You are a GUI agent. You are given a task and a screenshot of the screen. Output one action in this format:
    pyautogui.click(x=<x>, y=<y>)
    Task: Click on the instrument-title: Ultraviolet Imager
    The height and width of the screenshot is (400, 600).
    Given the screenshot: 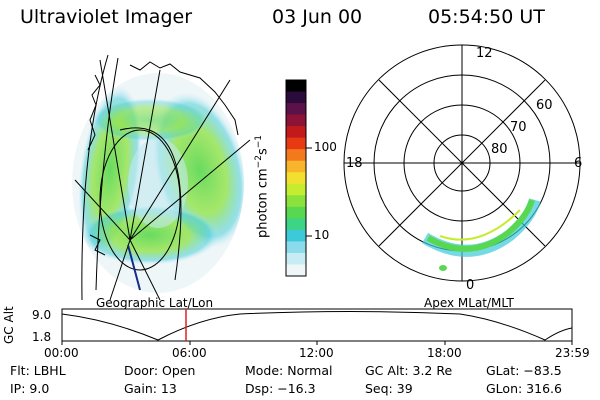 What is the action you would take?
    pyautogui.click(x=106, y=17)
    